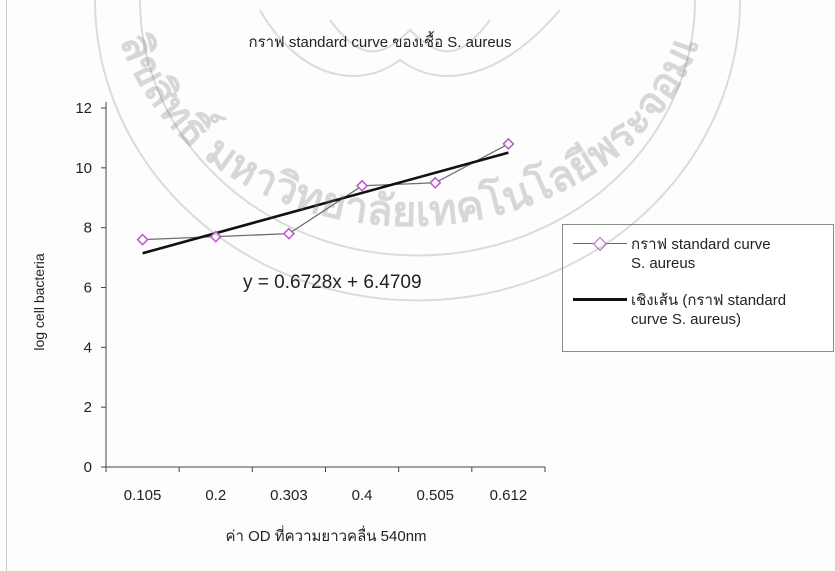  Describe the element at coordinates (325, 192) in the screenshot. I see `series-line` at that location.